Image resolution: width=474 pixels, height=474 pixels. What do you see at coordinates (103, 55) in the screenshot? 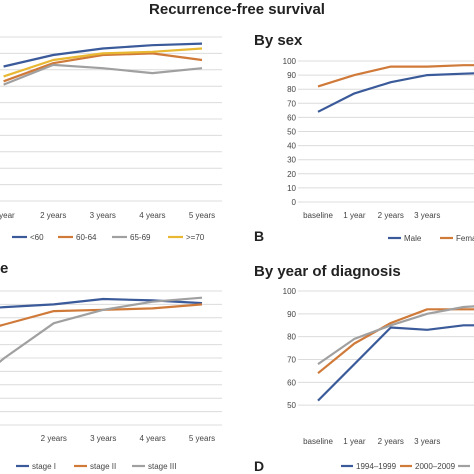
I see `series-line-<60` at bounding box center [103, 55].